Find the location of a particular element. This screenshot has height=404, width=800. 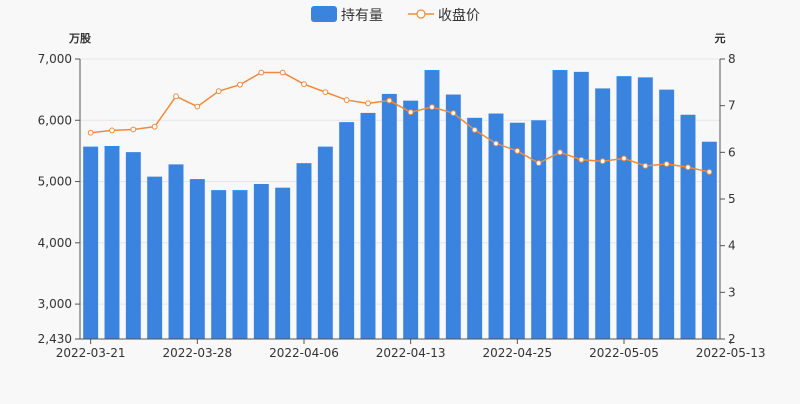

x-tick-label: 2022-05-05 is located at coordinates (624, 353).